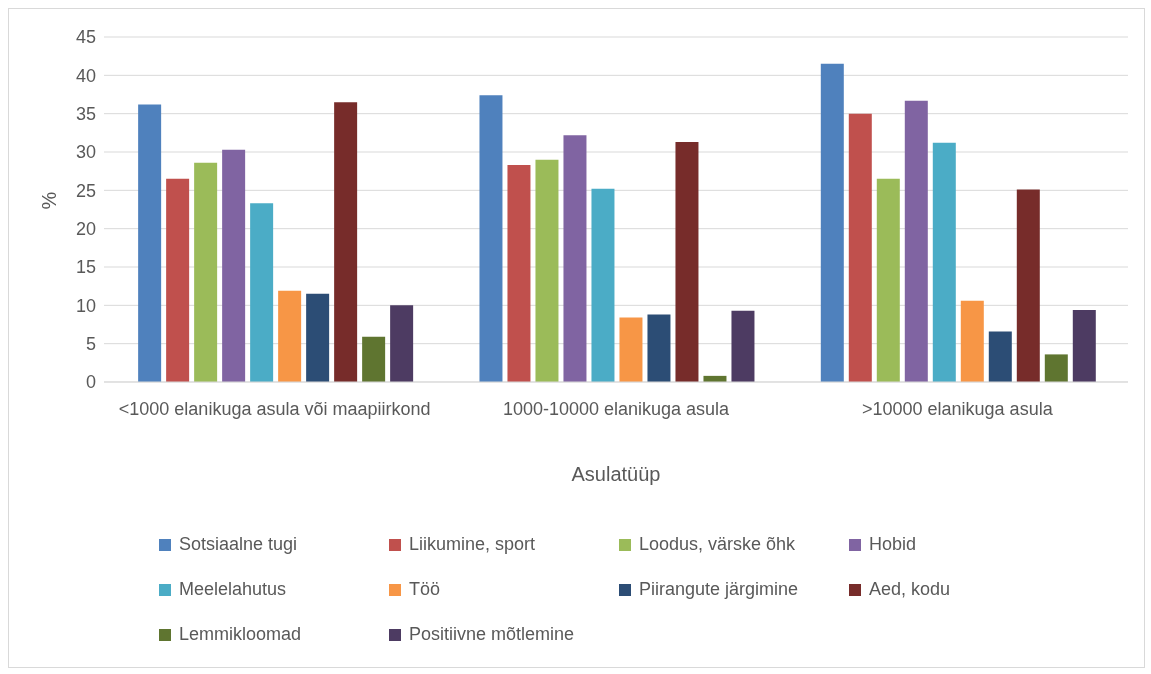 The width and height of the screenshot is (1151, 674). What do you see at coordinates (85, 267) in the screenshot?
I see `y-tick-label: 15` at bounding box center [85, 267].